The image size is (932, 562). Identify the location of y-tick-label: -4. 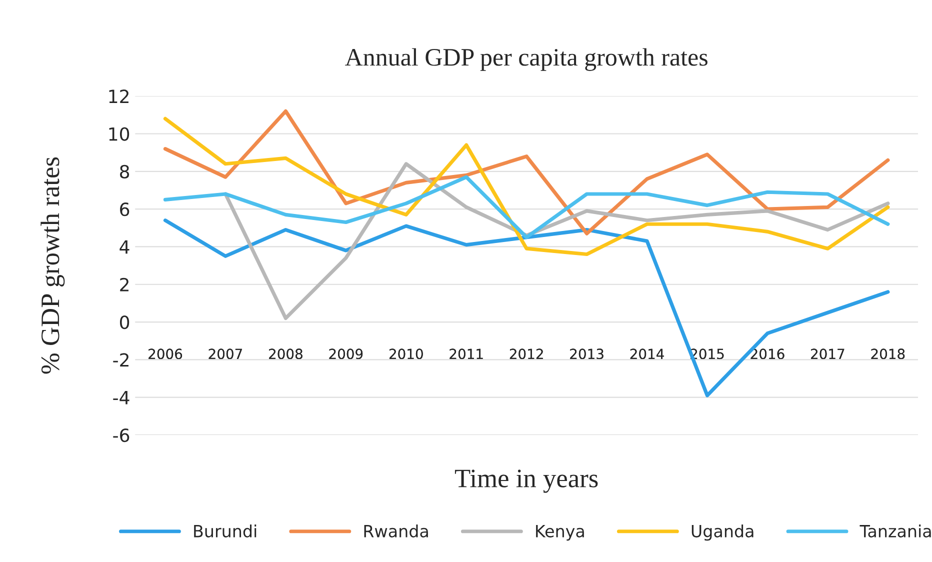
(121, 397).